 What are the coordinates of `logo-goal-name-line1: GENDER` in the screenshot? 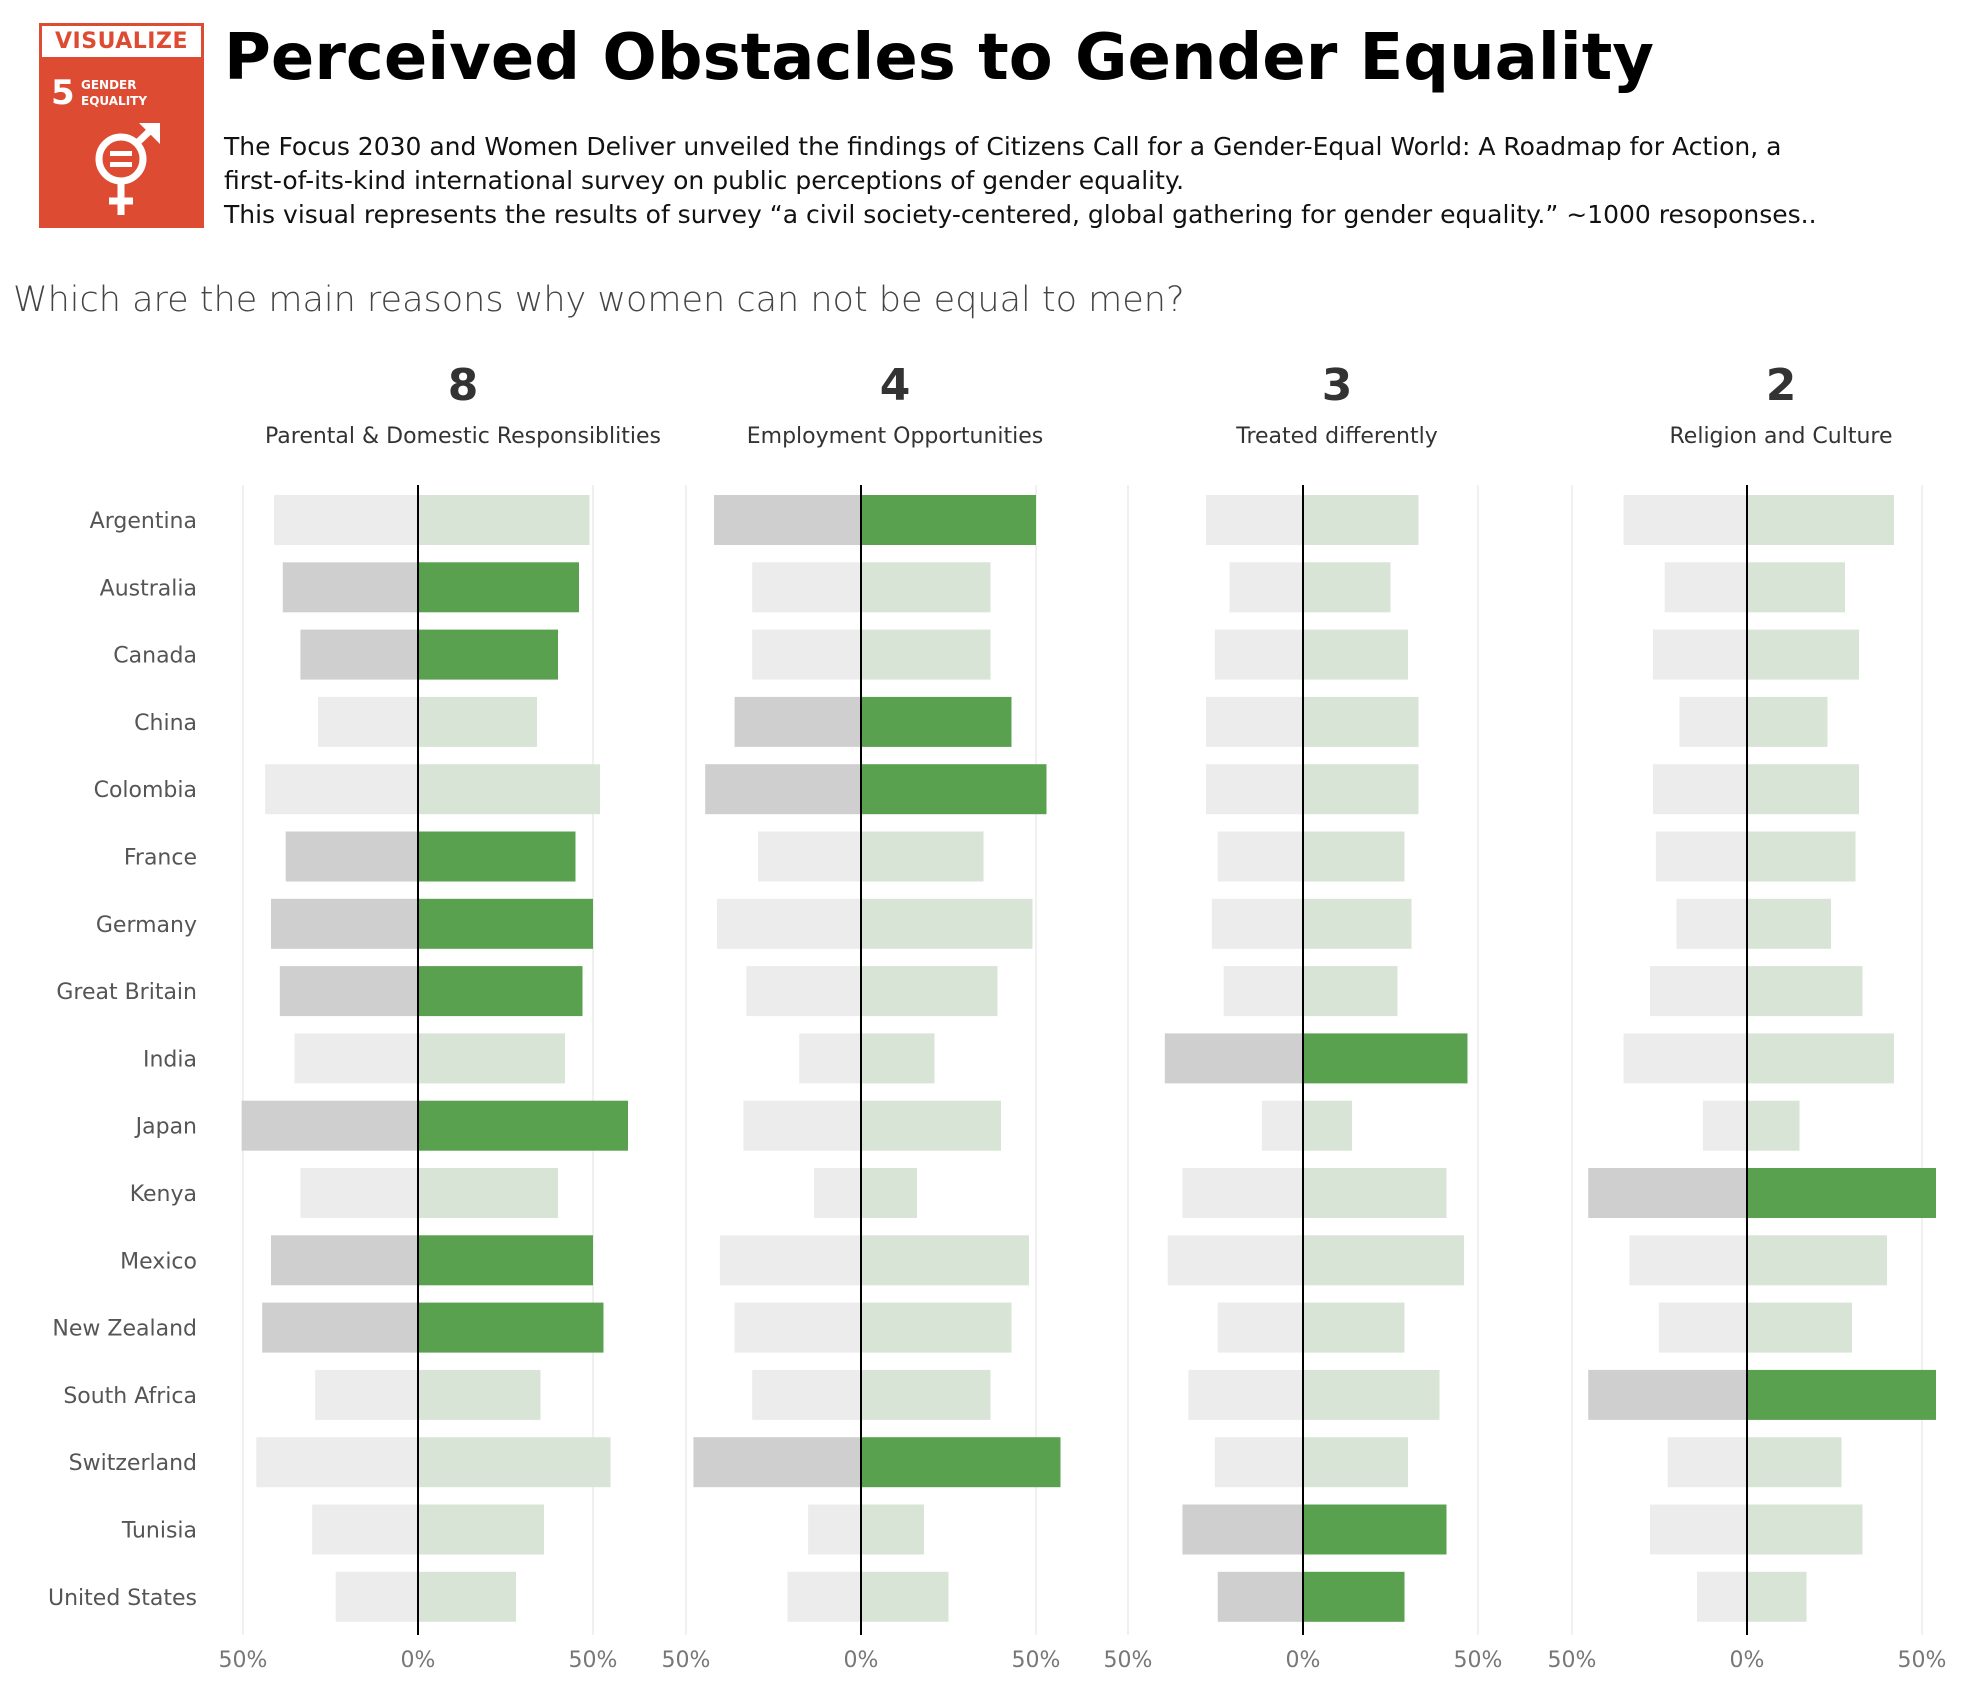 It's located at (109, 85).